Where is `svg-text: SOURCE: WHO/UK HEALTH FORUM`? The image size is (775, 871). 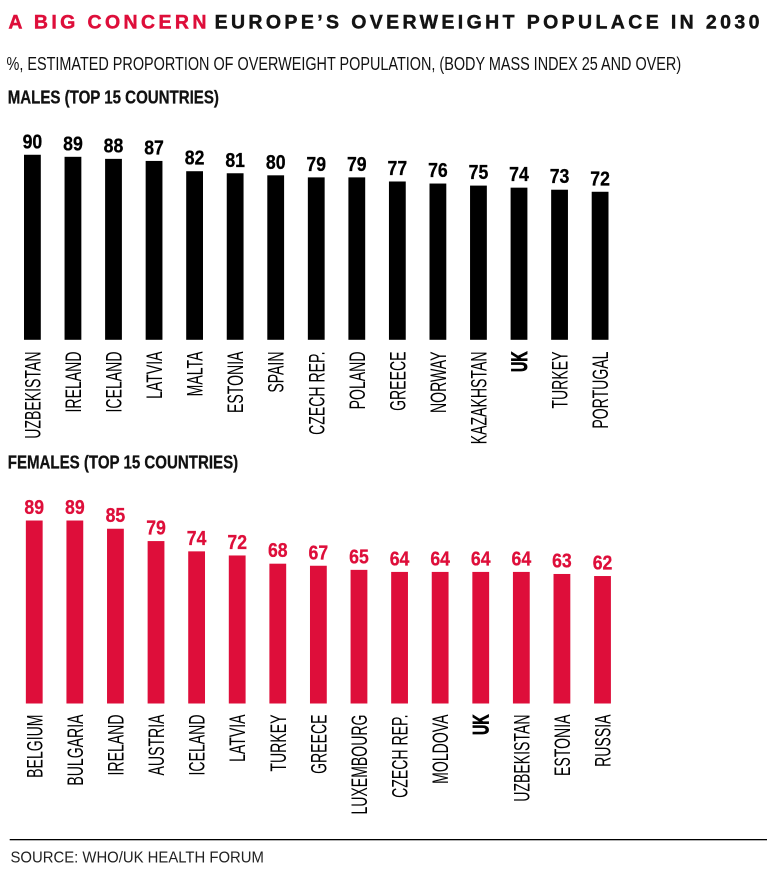 svg-text: SOURCE: WHO/UK HEALTH FORUM is located at coordinates (137, 857).